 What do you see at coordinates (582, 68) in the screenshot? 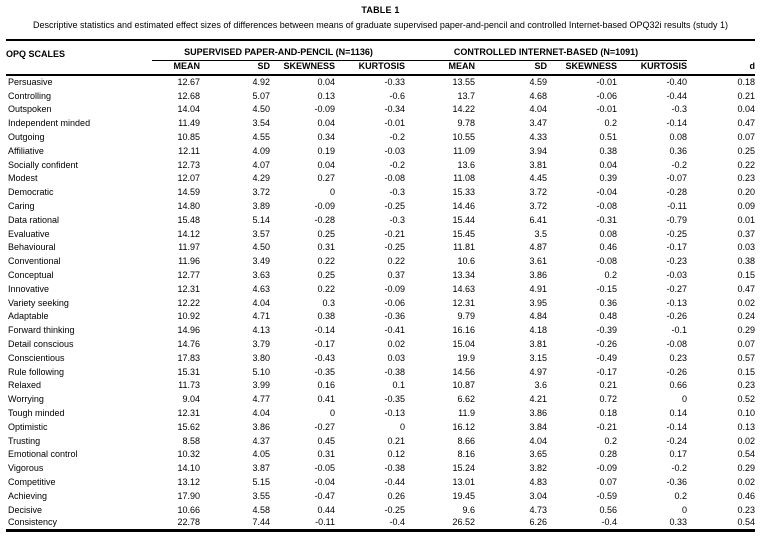
I see `subheader-skewness-2: SKEWNESS` at bounding box center [582, 68].